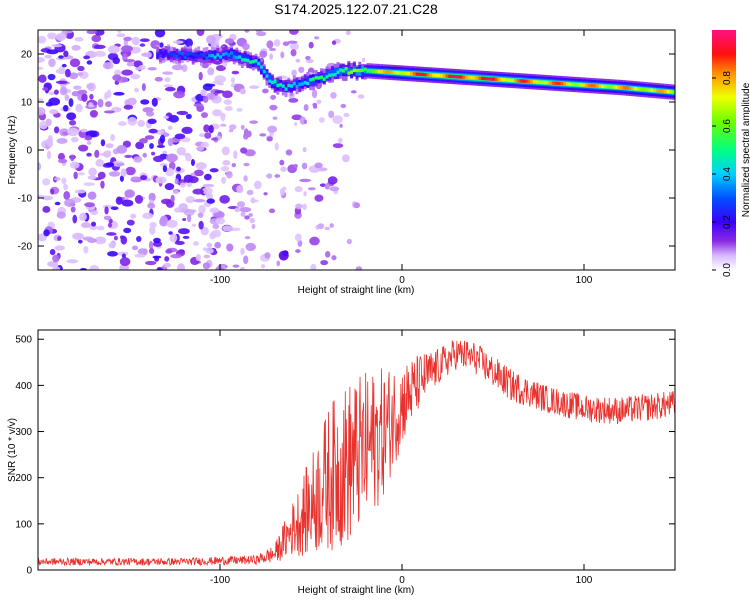 The height and width of the screenshot is (600, 750). What do you see at coordinates (27, 55) in the screenshot?
I see `y-tick-label: 20` at bounding box center [27, 55].